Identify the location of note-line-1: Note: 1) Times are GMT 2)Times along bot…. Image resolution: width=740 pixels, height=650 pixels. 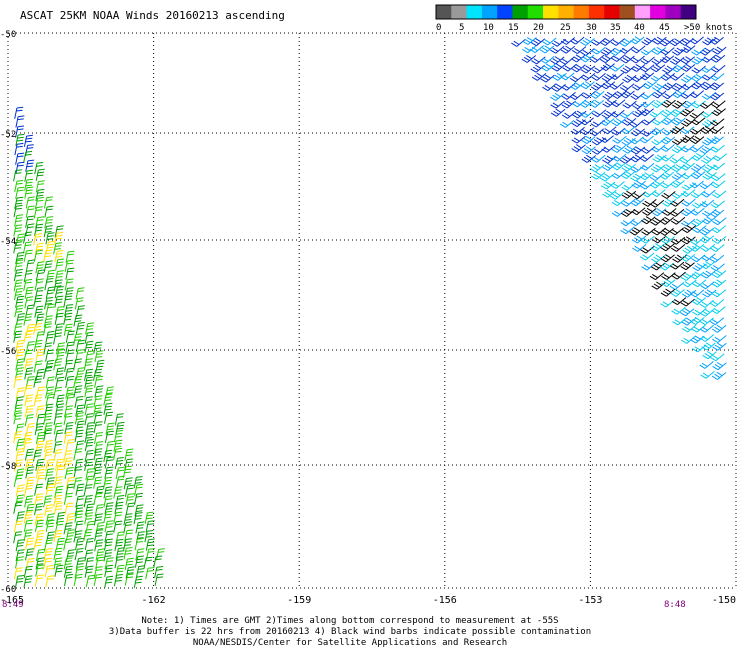
(350, 621).